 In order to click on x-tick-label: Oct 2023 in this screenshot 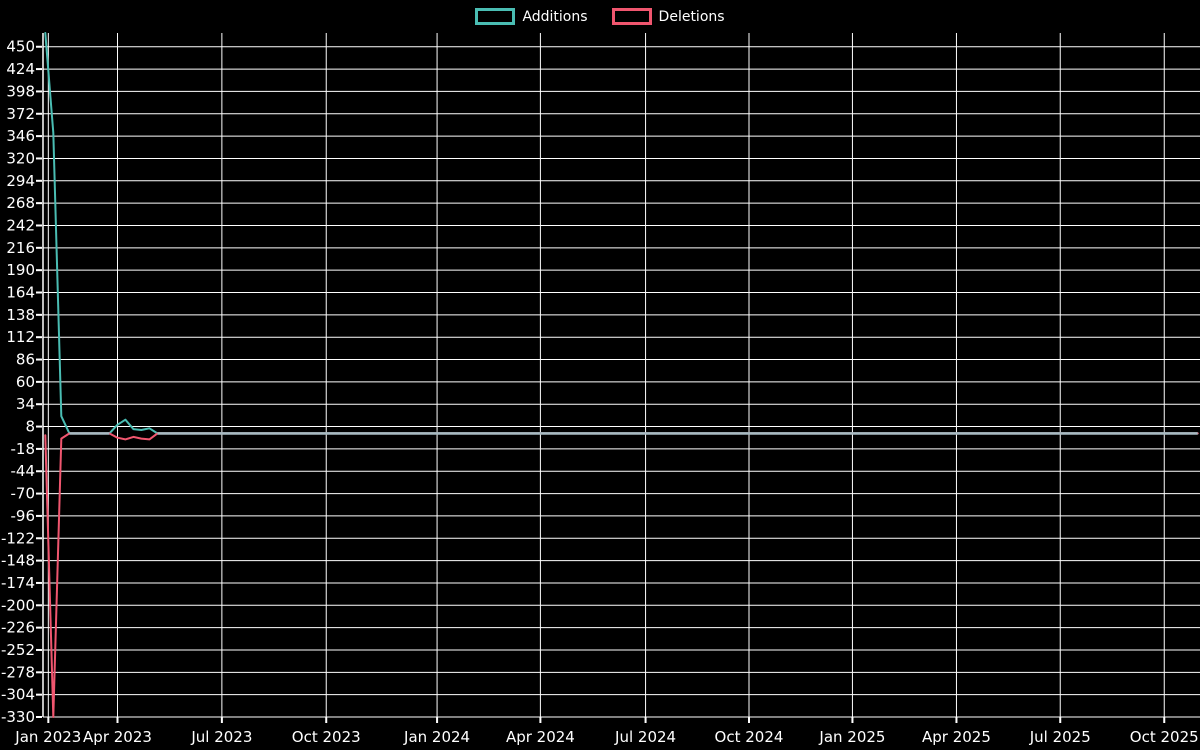, I will do `click(326, 737)`.